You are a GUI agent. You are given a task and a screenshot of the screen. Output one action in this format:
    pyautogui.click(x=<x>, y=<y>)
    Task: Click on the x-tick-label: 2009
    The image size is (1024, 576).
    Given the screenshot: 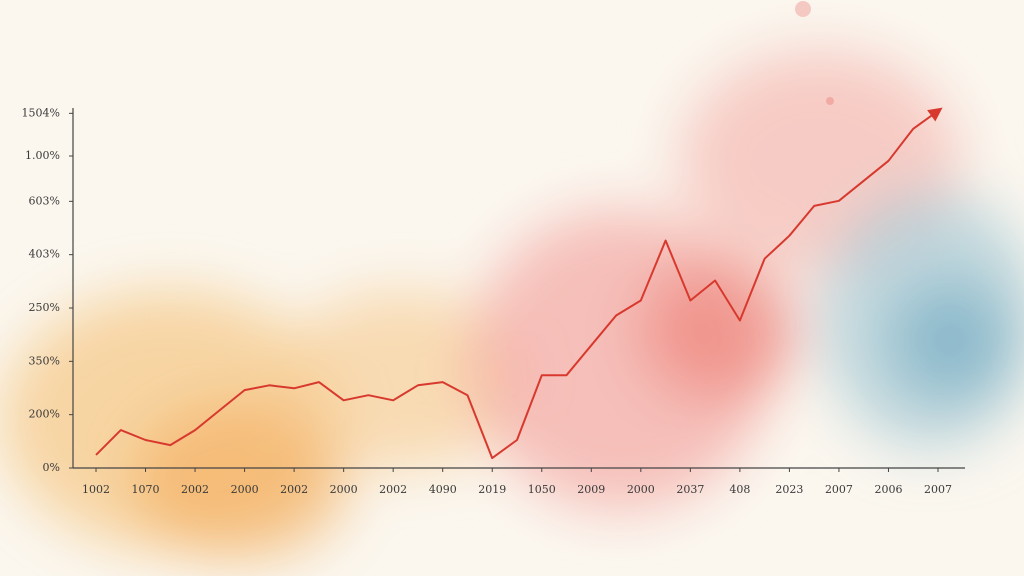 What is the action you would take?
    pyautogui.click(x=591, y=489)
    